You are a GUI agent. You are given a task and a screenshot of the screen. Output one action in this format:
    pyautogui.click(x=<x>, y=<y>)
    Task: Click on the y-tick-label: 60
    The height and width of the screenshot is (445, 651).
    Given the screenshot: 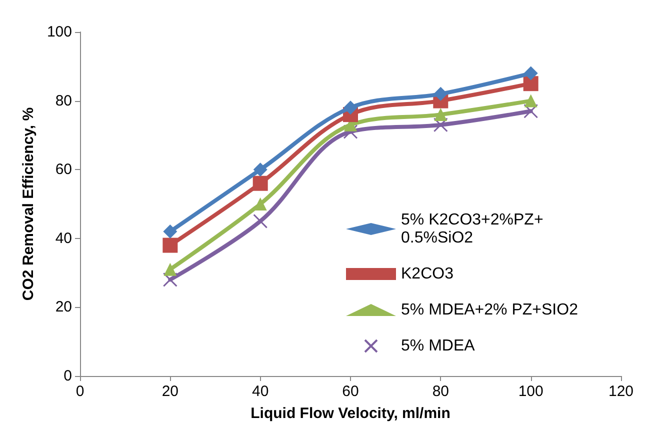 What is the action you would take?
    pyautogui.click(x=63, y=169)
    